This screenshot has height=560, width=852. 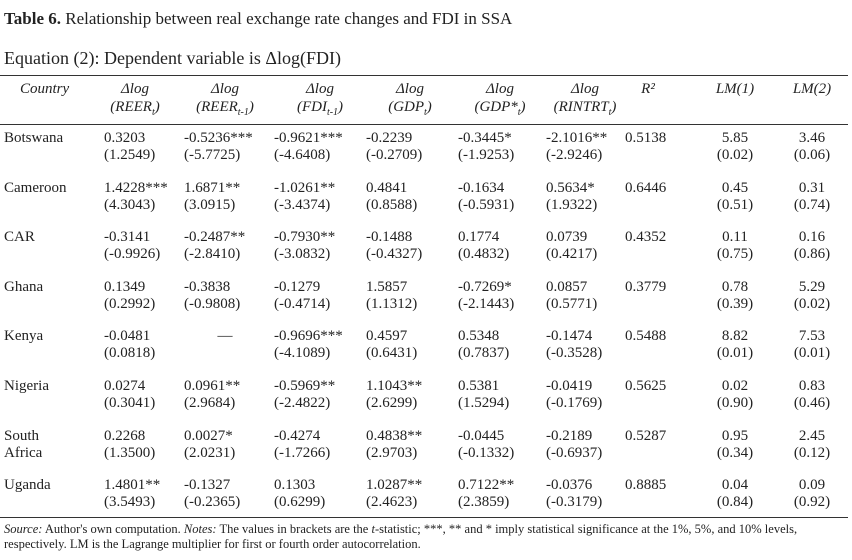 What do you see at coordinates (735, 485) in the screenshot?
I see `lm1-value: 0.04` at bounding box center [735, 485].